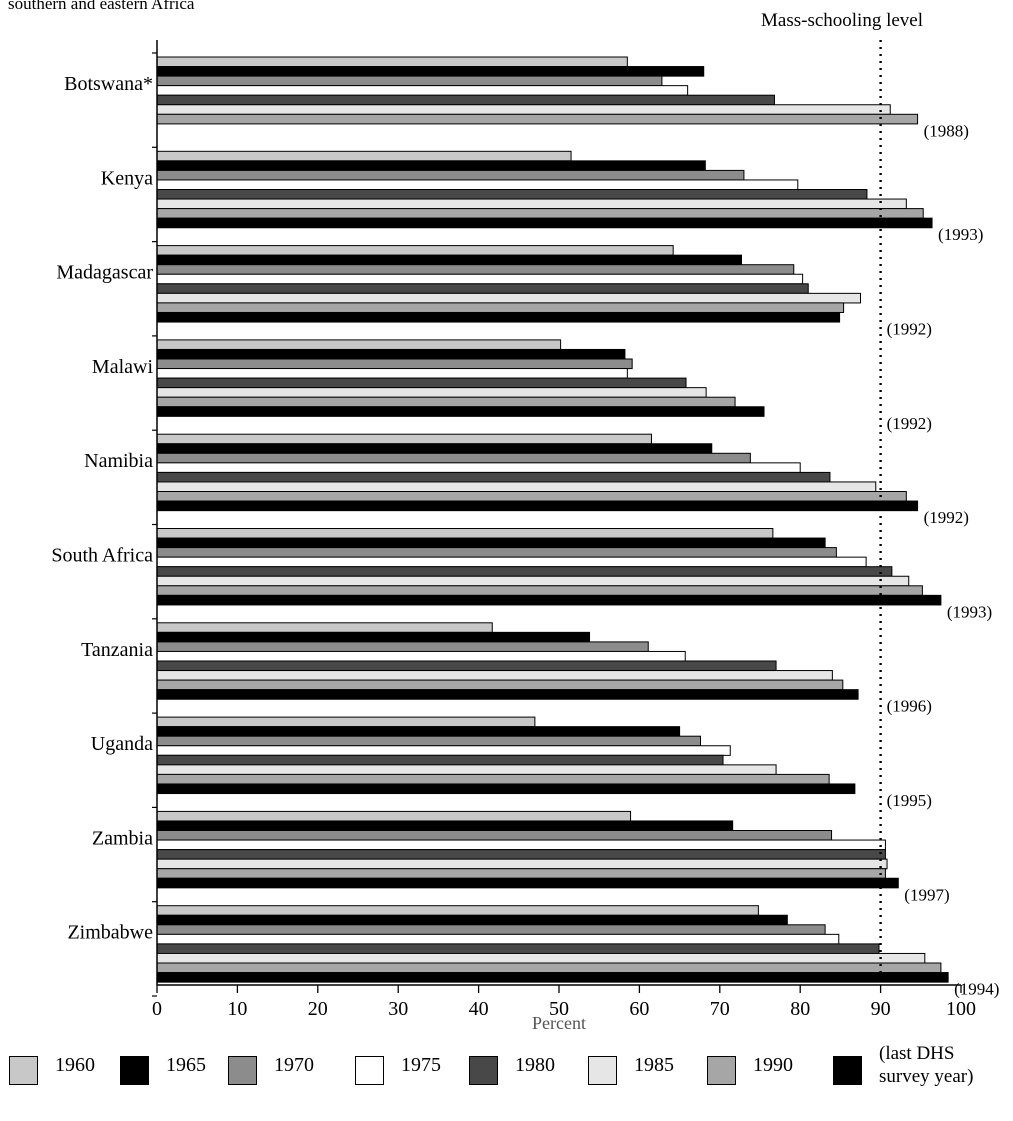 This screenshot has height=1121, width=1013. I want to click on bar-zimbabwe-1980, so click(518, 949).